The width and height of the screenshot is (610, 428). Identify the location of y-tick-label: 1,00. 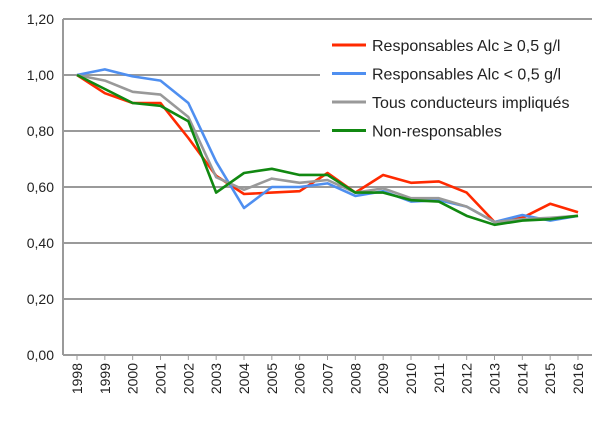
(40, 75).